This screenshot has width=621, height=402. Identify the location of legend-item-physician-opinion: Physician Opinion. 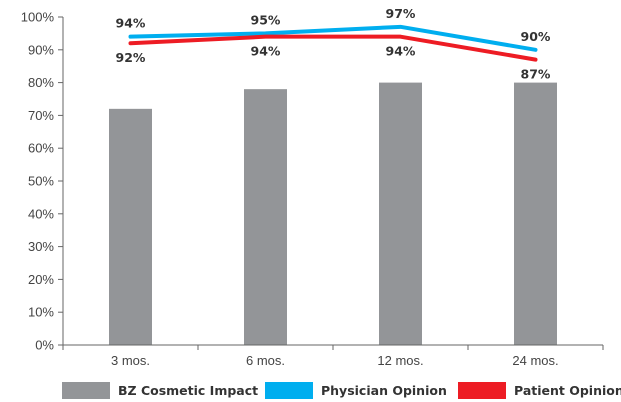
(356, 390).